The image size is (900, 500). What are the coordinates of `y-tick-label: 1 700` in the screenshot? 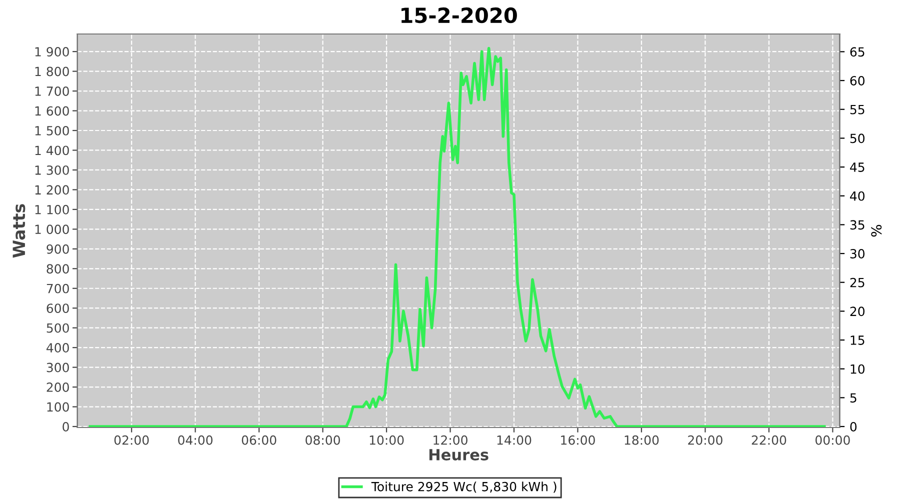 It's located at (52, 91).